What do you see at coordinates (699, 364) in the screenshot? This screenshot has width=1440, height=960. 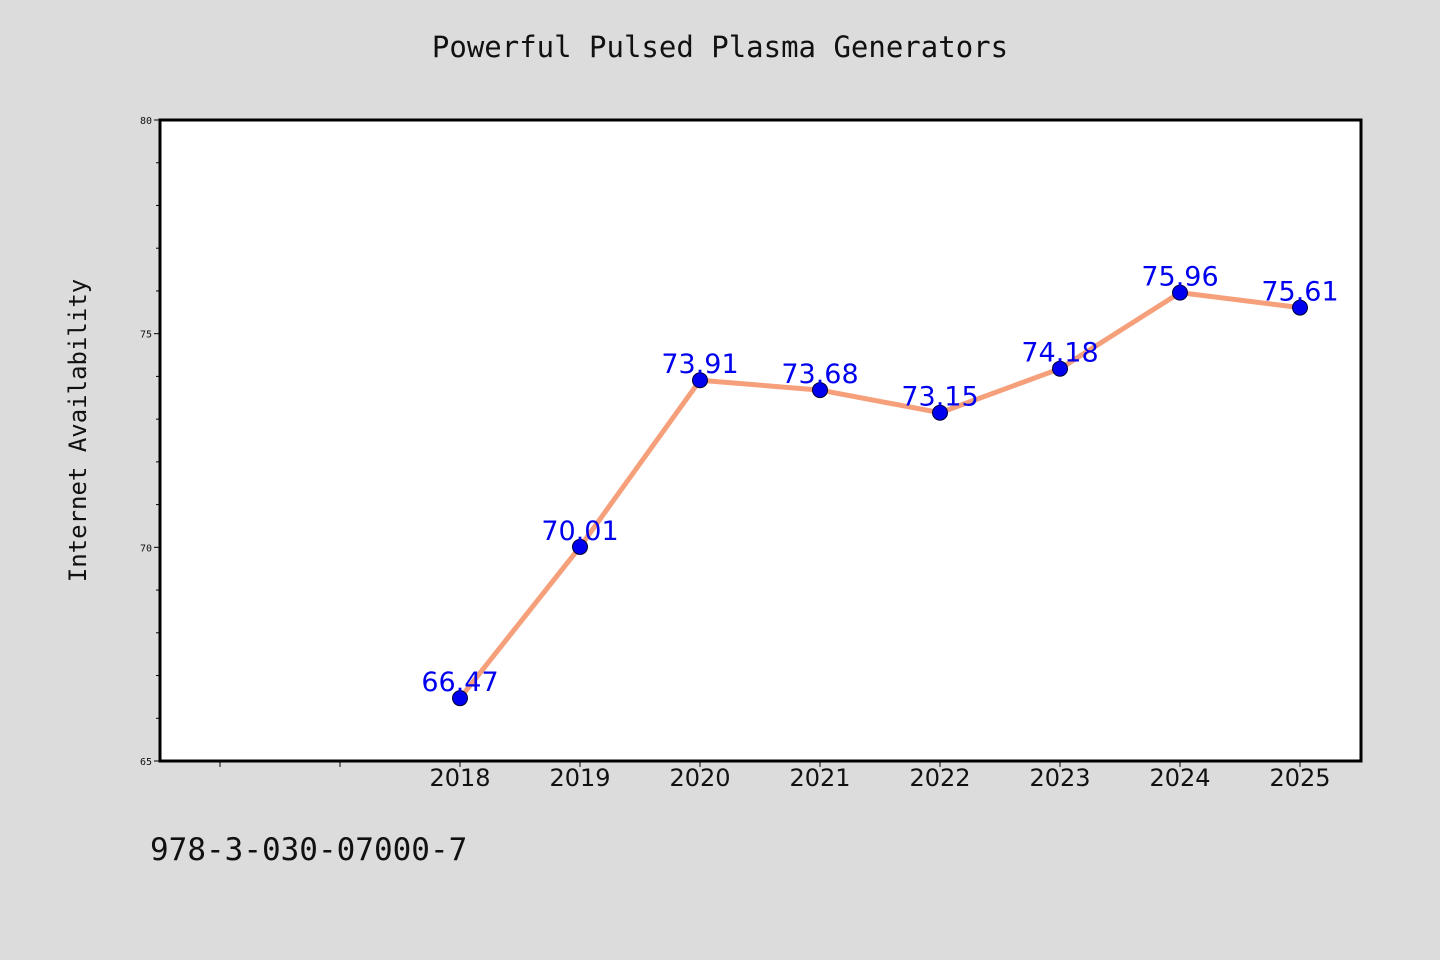 I see `data-label: 73.91` at bounding box center [699, 364].